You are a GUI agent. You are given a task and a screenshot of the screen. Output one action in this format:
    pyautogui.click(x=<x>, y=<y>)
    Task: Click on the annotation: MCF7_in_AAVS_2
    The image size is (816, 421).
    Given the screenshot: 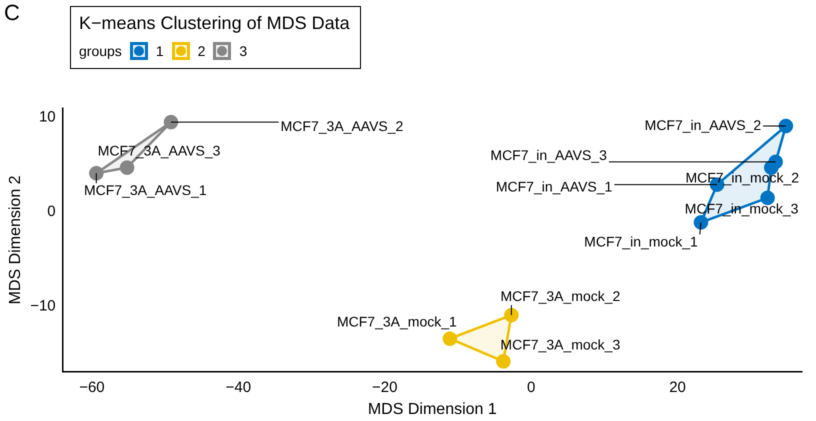 What is the action you would take?
    pyautogui.click(x=703, y=124)
    